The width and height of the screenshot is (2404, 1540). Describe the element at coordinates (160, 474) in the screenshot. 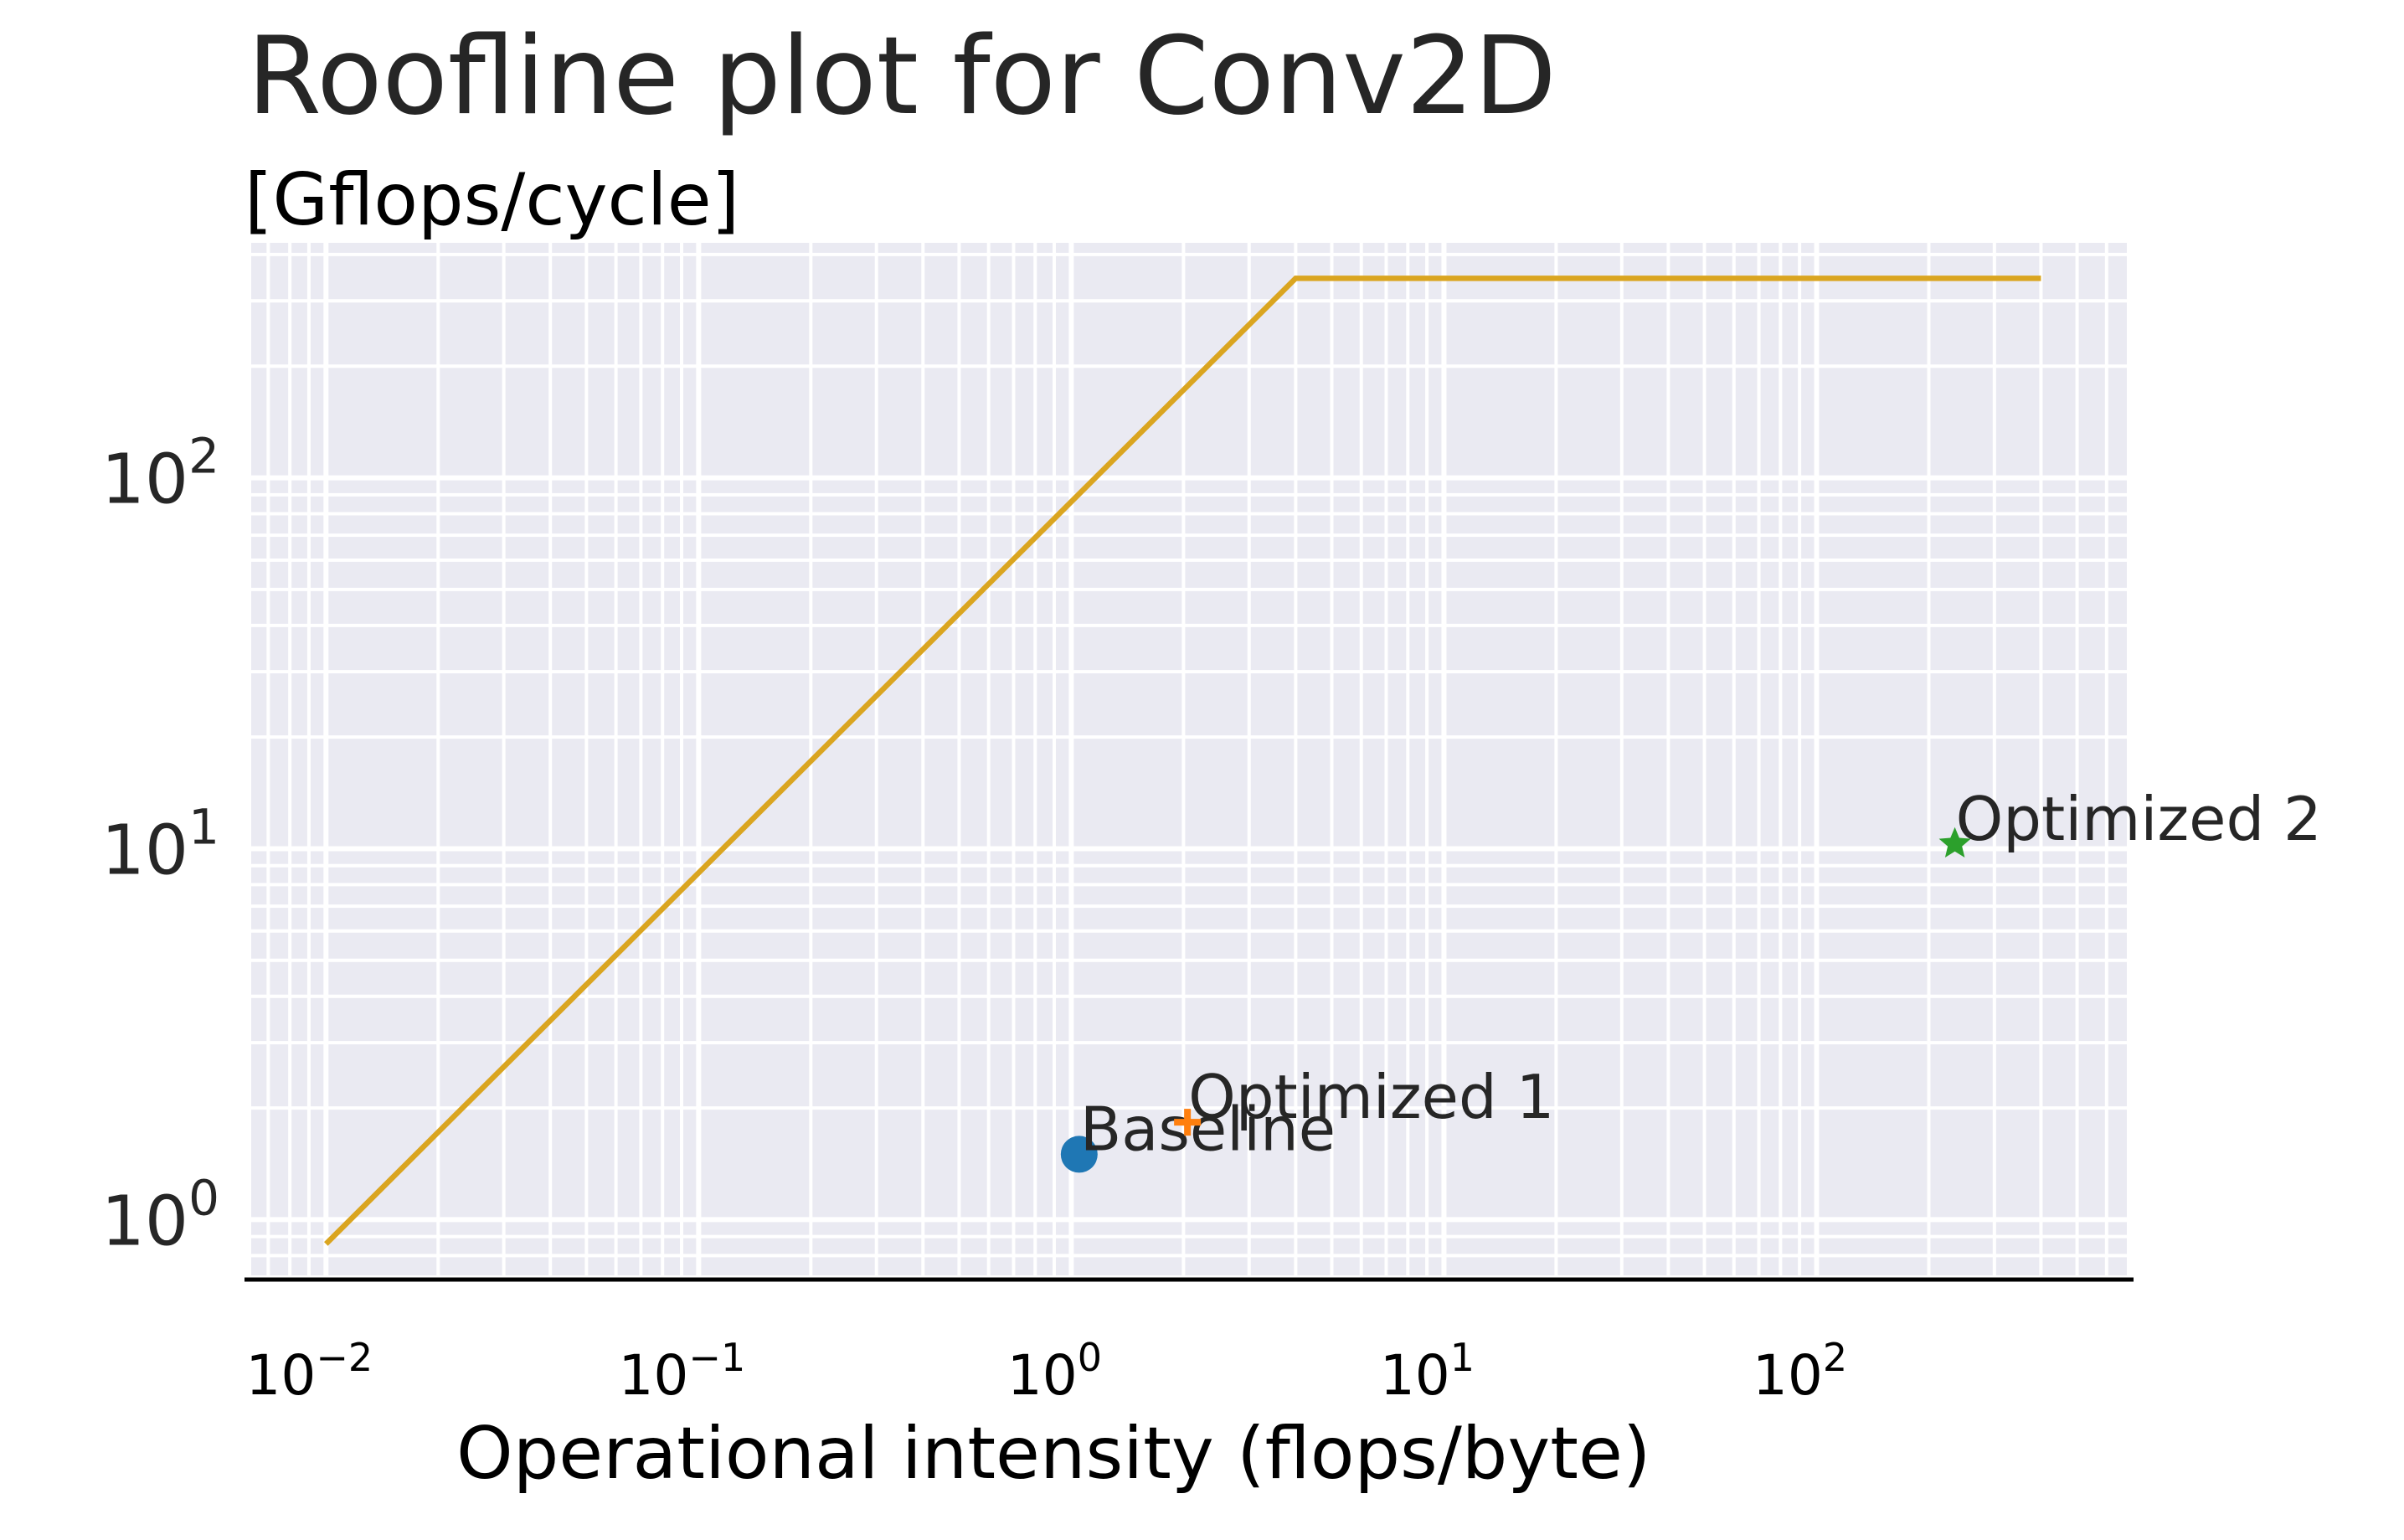

I see `y-tick-label: 10²` at that location.